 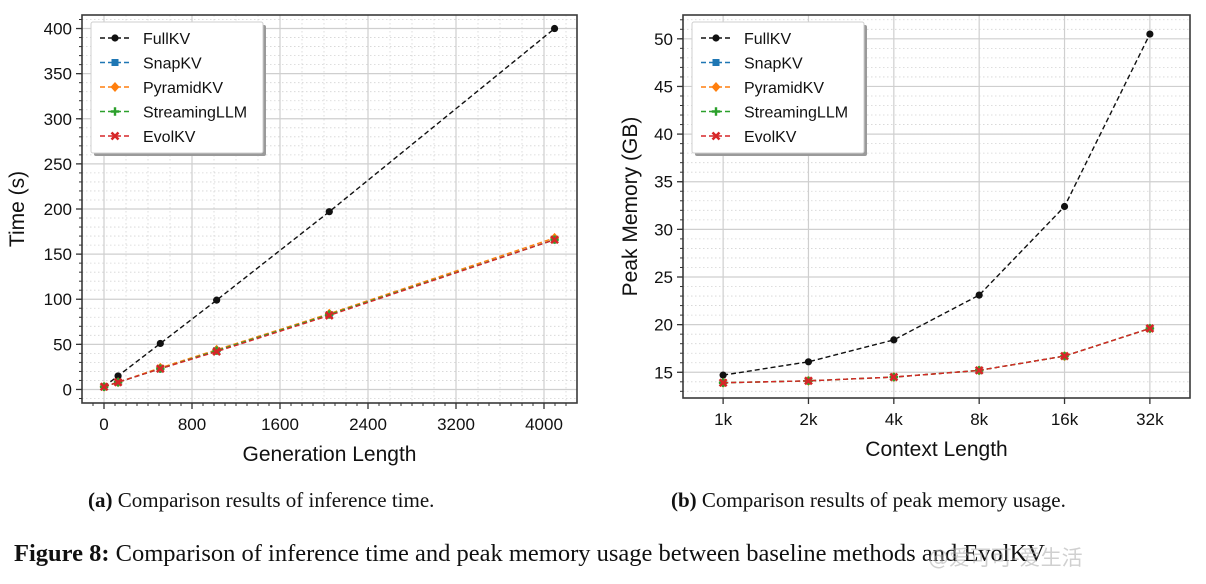 I want to click on y-tick-label: 40, so click(x=663, y=134).